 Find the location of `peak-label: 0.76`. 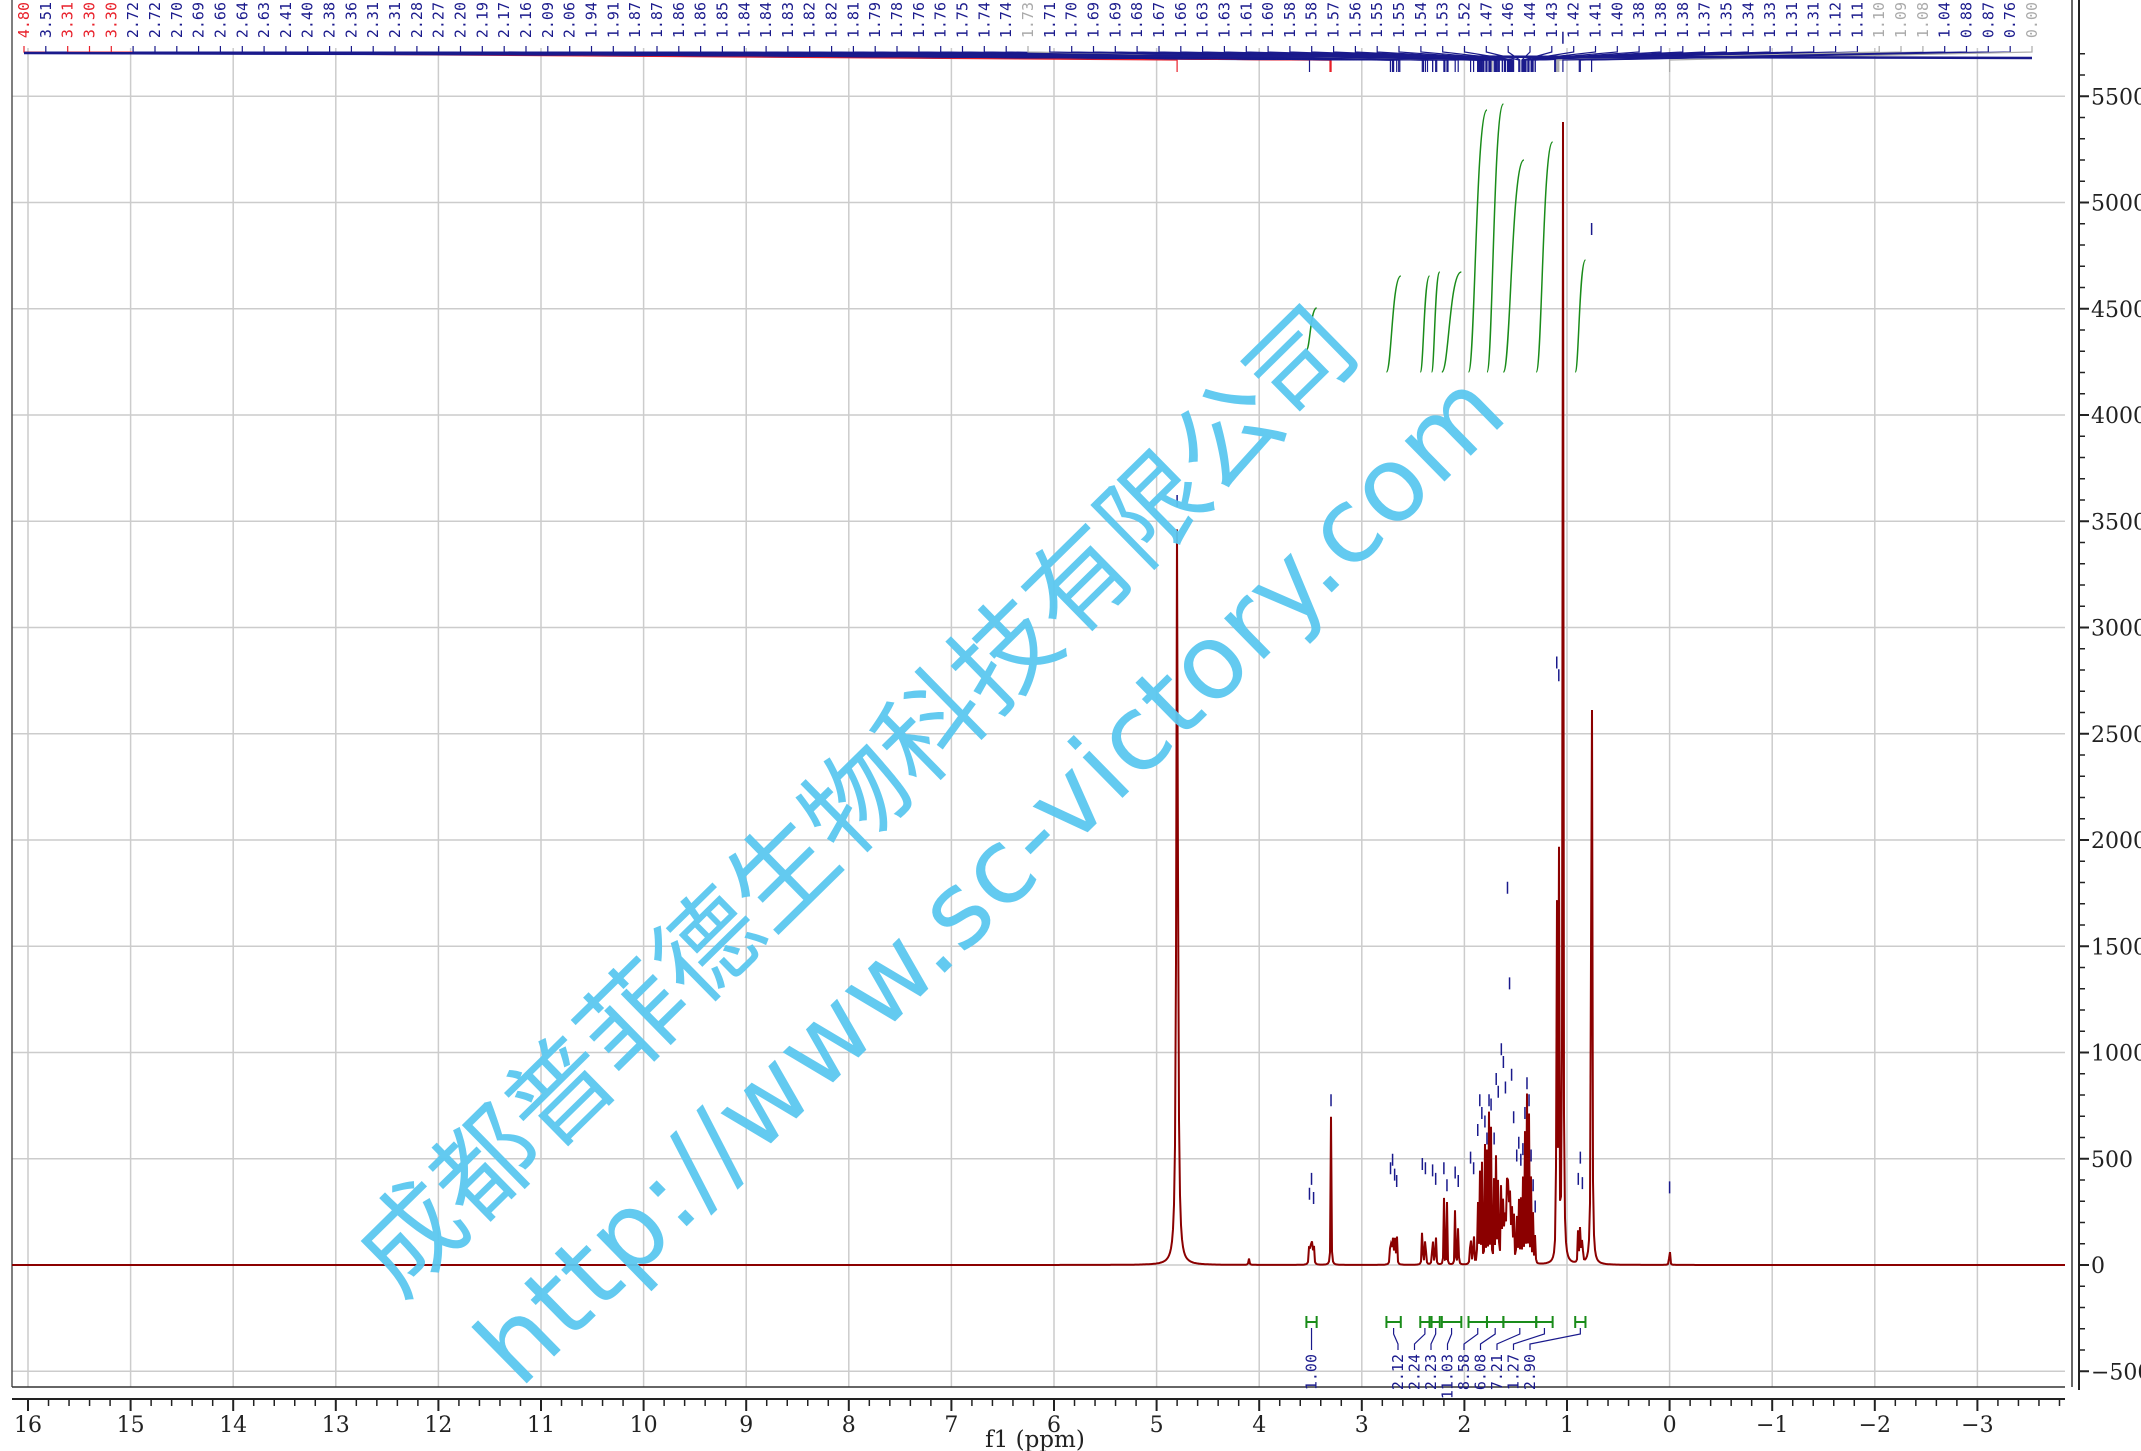

peak-label: 0.76 is located at coordinates (1805, 37).